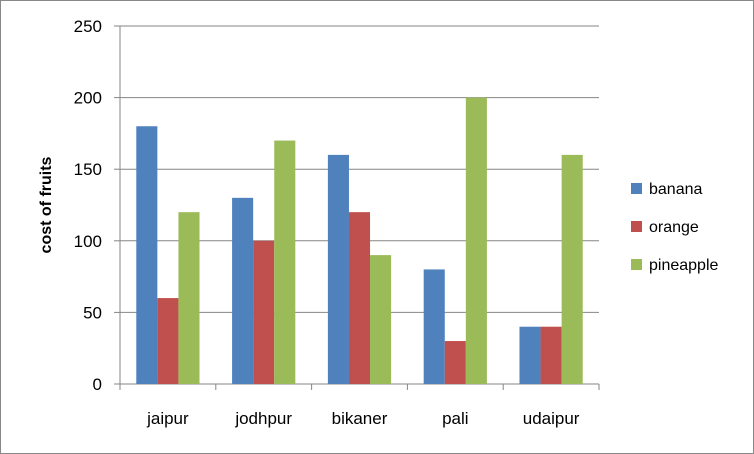 This screenshot has width=754, height=454. I want to click on bar-orange-jaipur, so click(168, 341).